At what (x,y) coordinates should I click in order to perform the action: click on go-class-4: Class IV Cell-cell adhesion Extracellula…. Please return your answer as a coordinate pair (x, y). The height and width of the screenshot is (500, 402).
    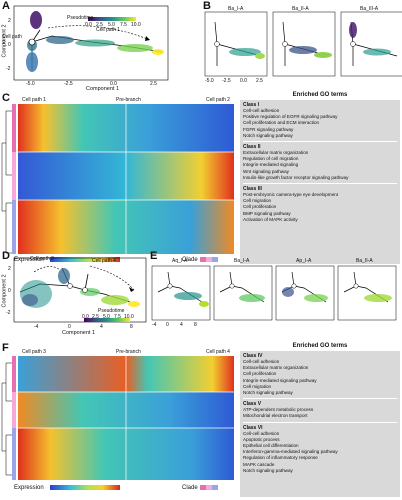
    Looking at the image, I should click on (320, 374).